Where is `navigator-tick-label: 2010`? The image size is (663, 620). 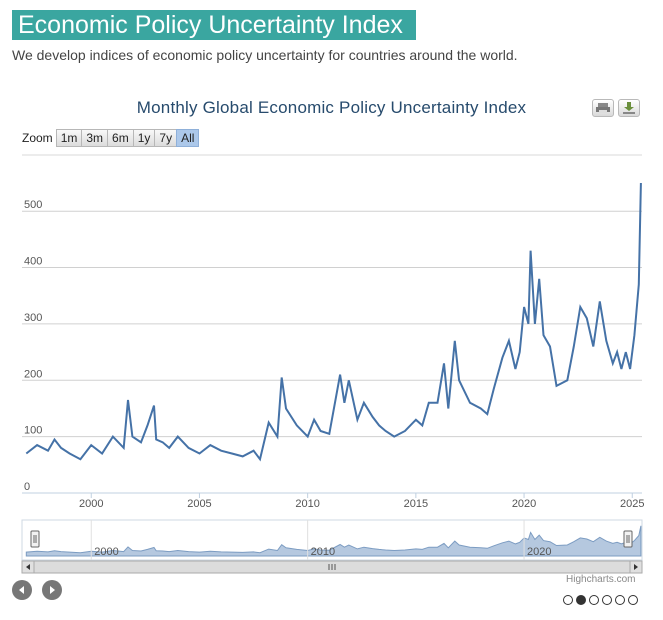
navigator-tick-label: 2010 is located at coordinates (323, 552).